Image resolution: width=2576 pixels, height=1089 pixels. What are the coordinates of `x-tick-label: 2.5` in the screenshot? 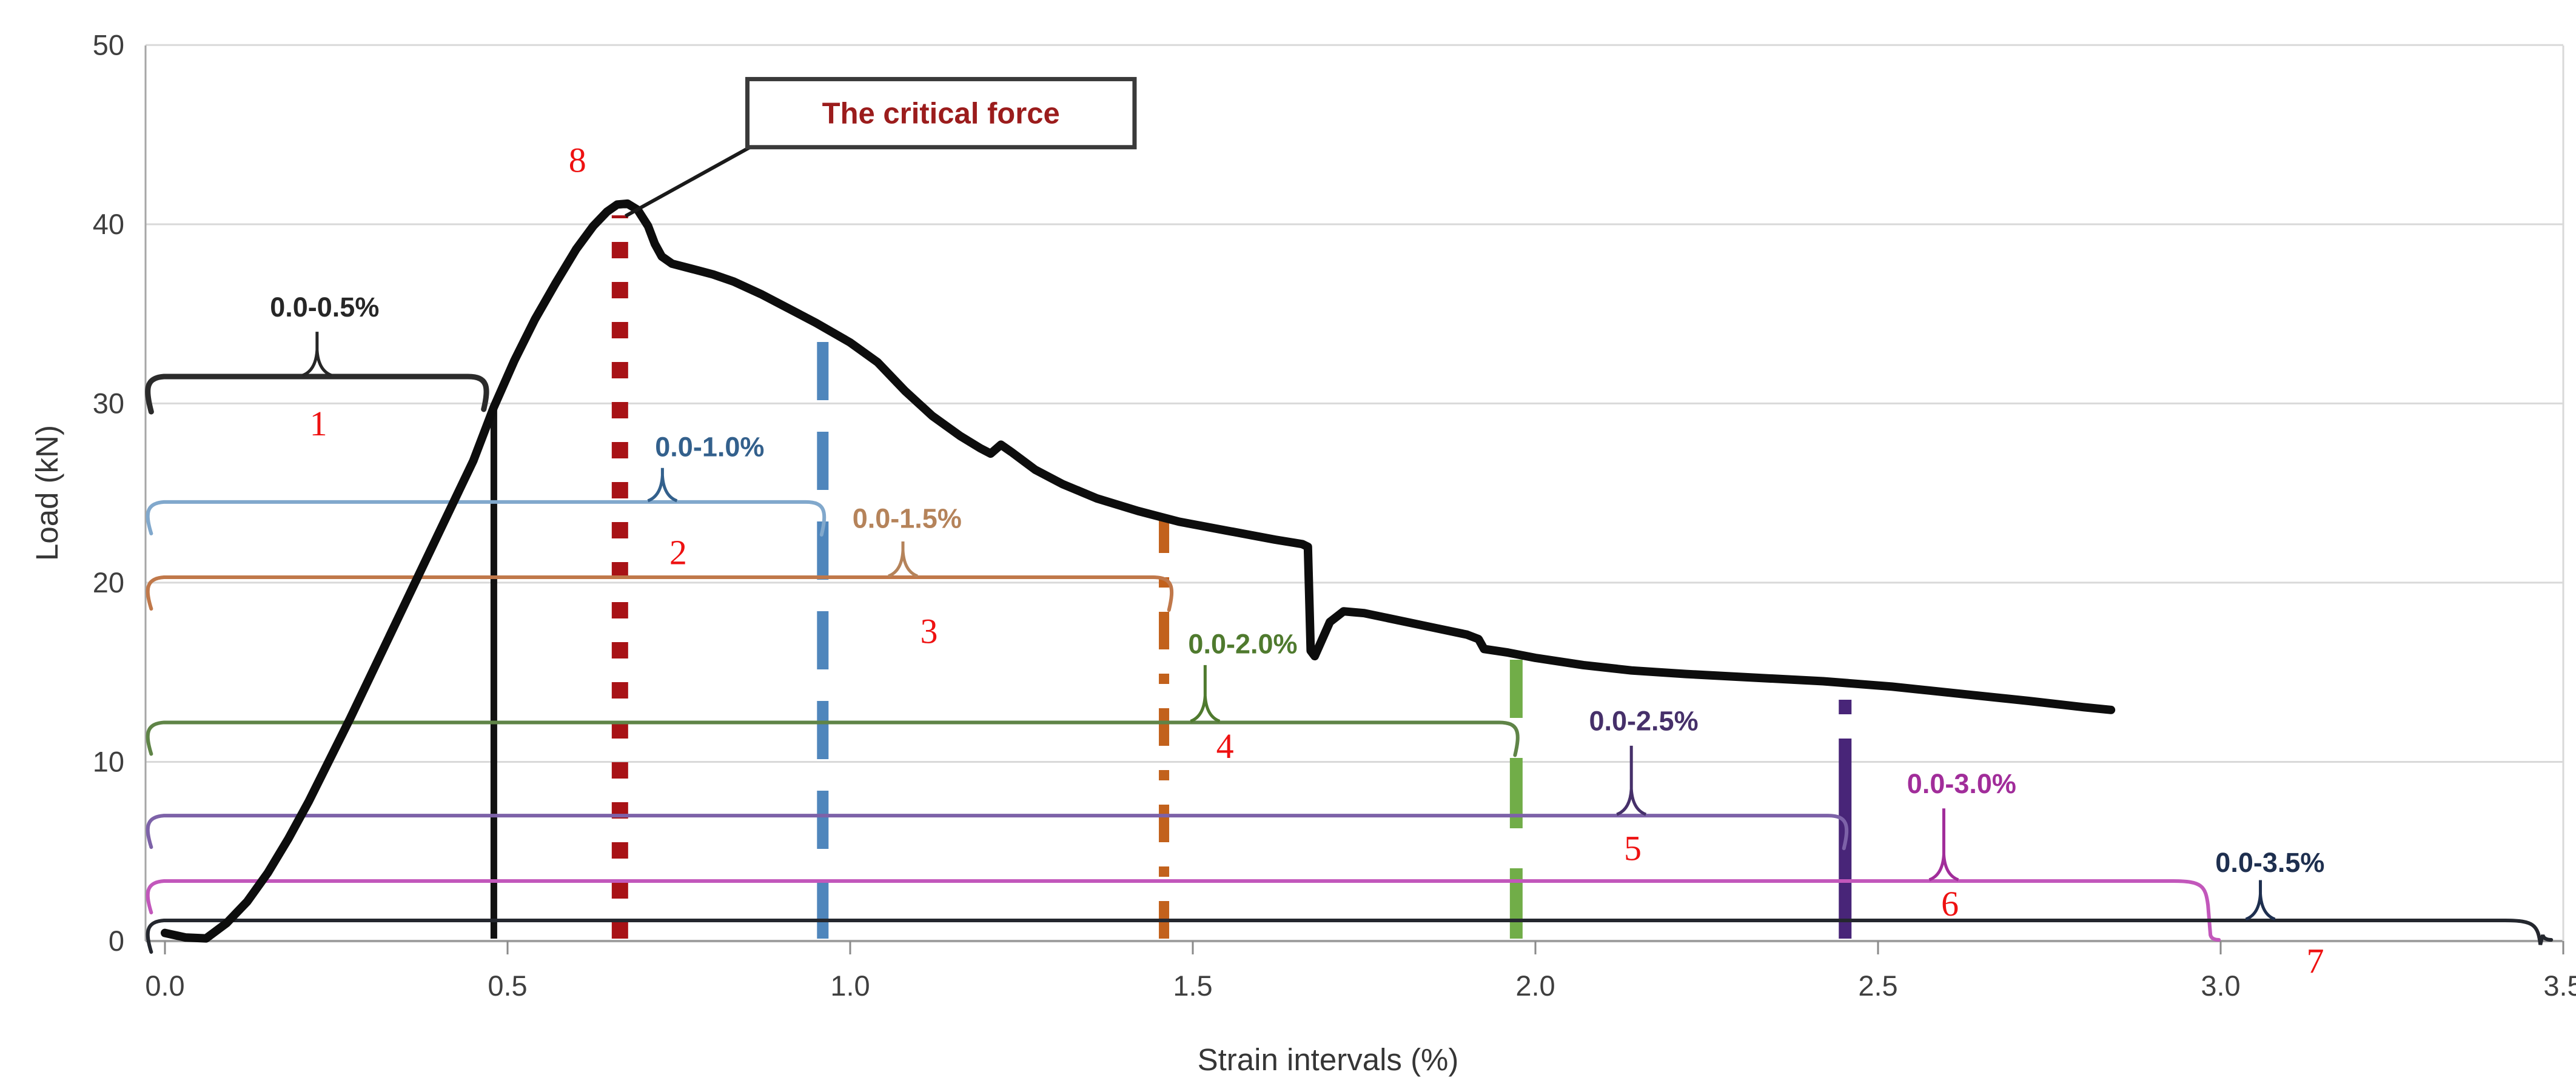 It's located at (1877, 986).